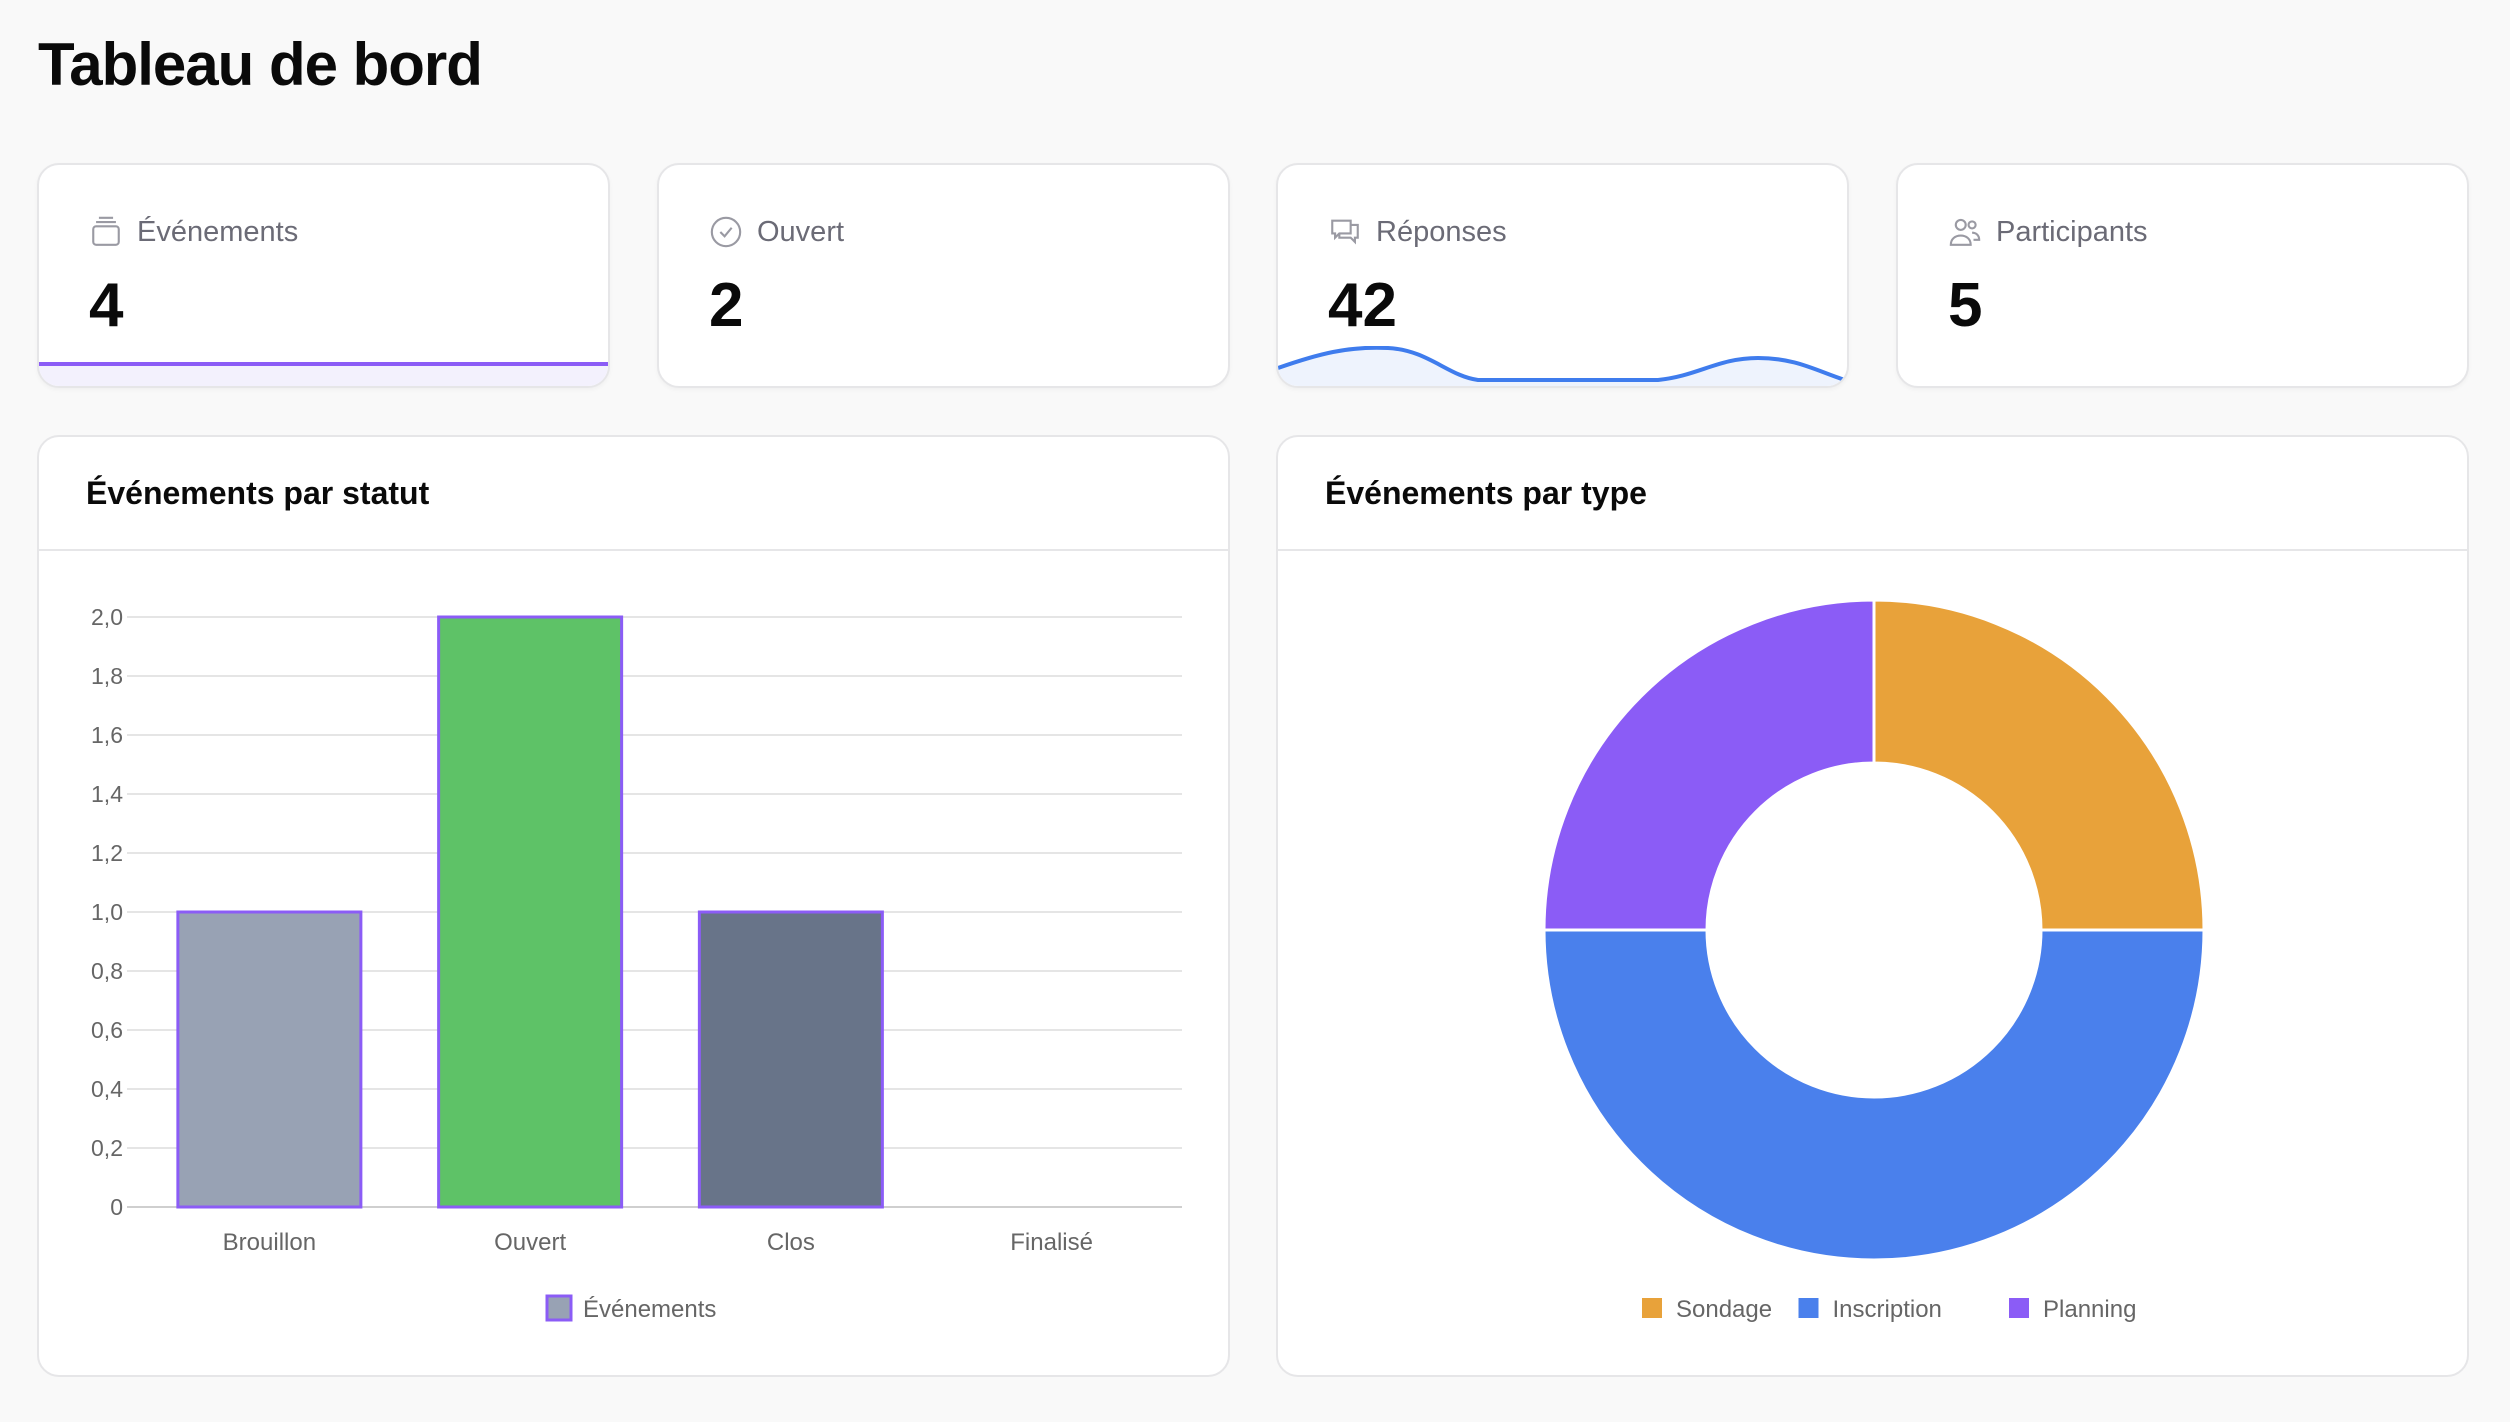 This screenshot has width=2510, height=1422. What do you see at coordinates (726, 232) in the screenshot?
I see `check-circle-icon` at bounding box center [726, 232].